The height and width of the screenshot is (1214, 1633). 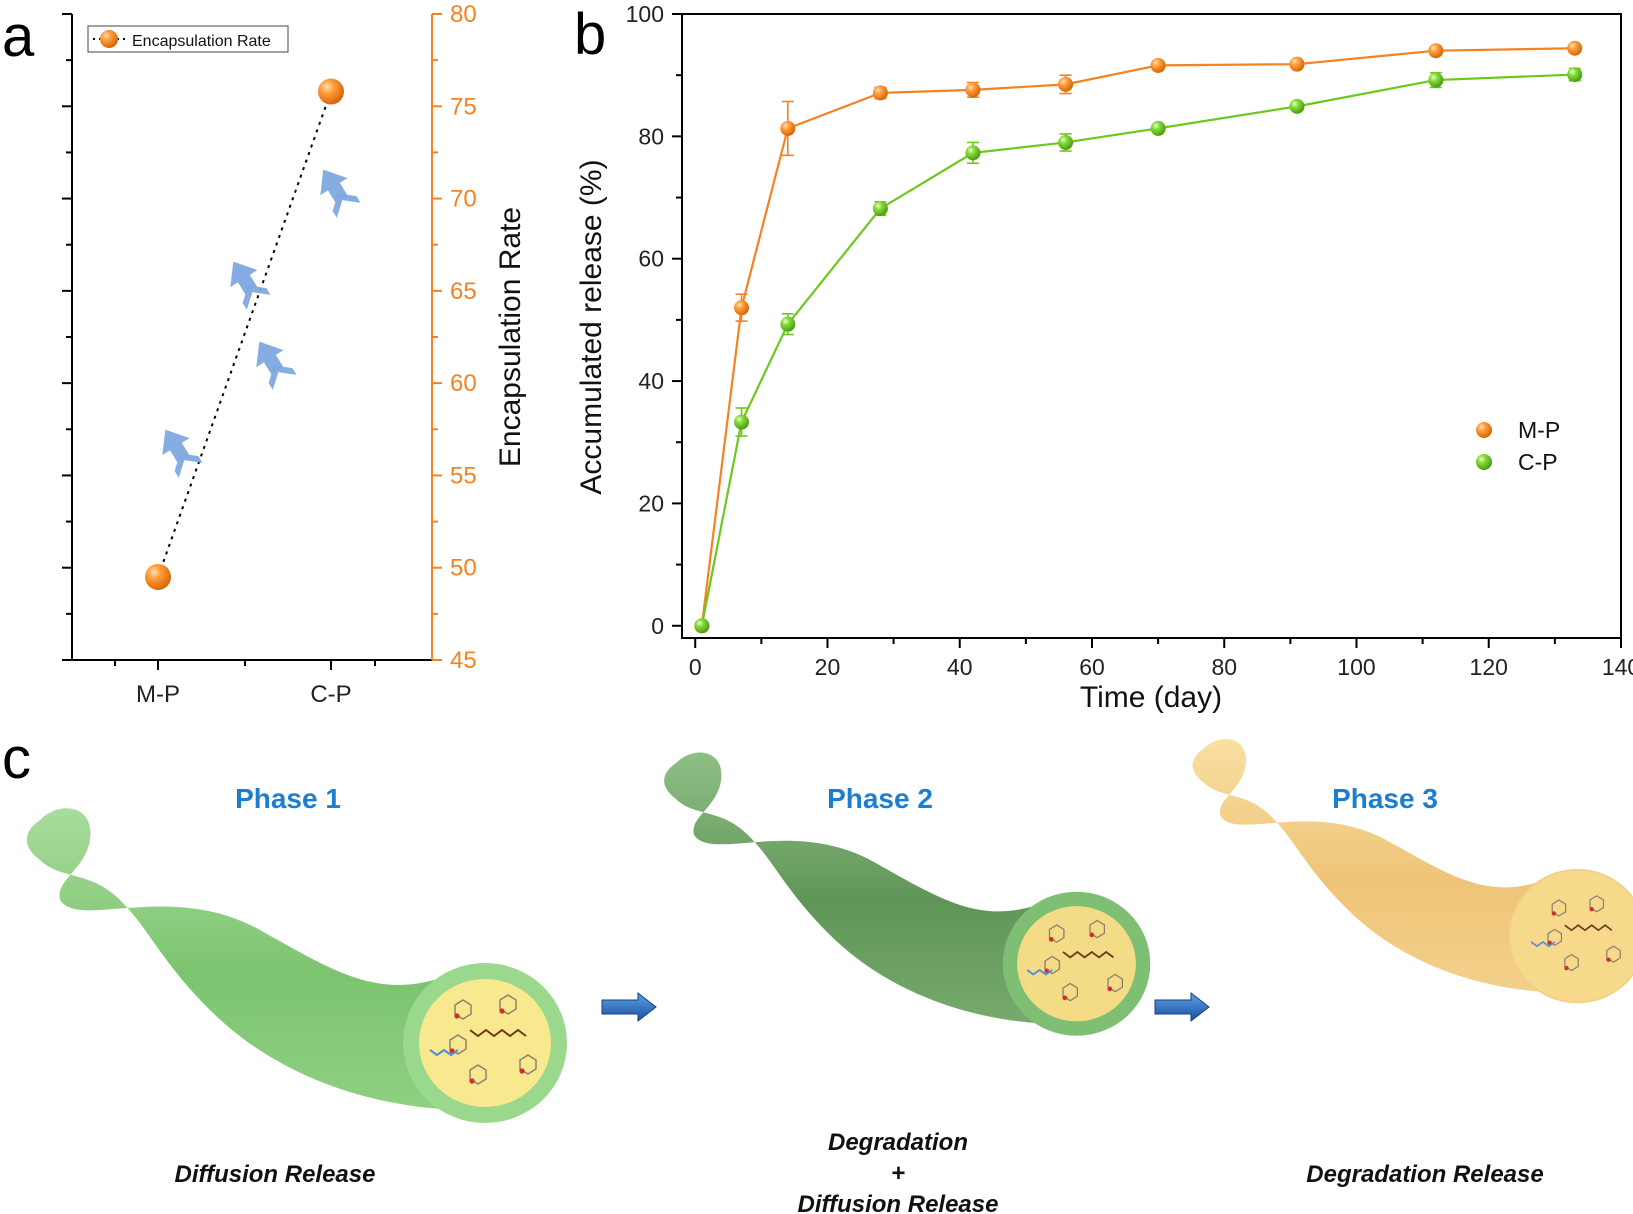 What do you see at coordinates (1489, 667) in the screenshot?
I see `panel-b-x-tick-label: 120` at bounding box center [1489, 667].